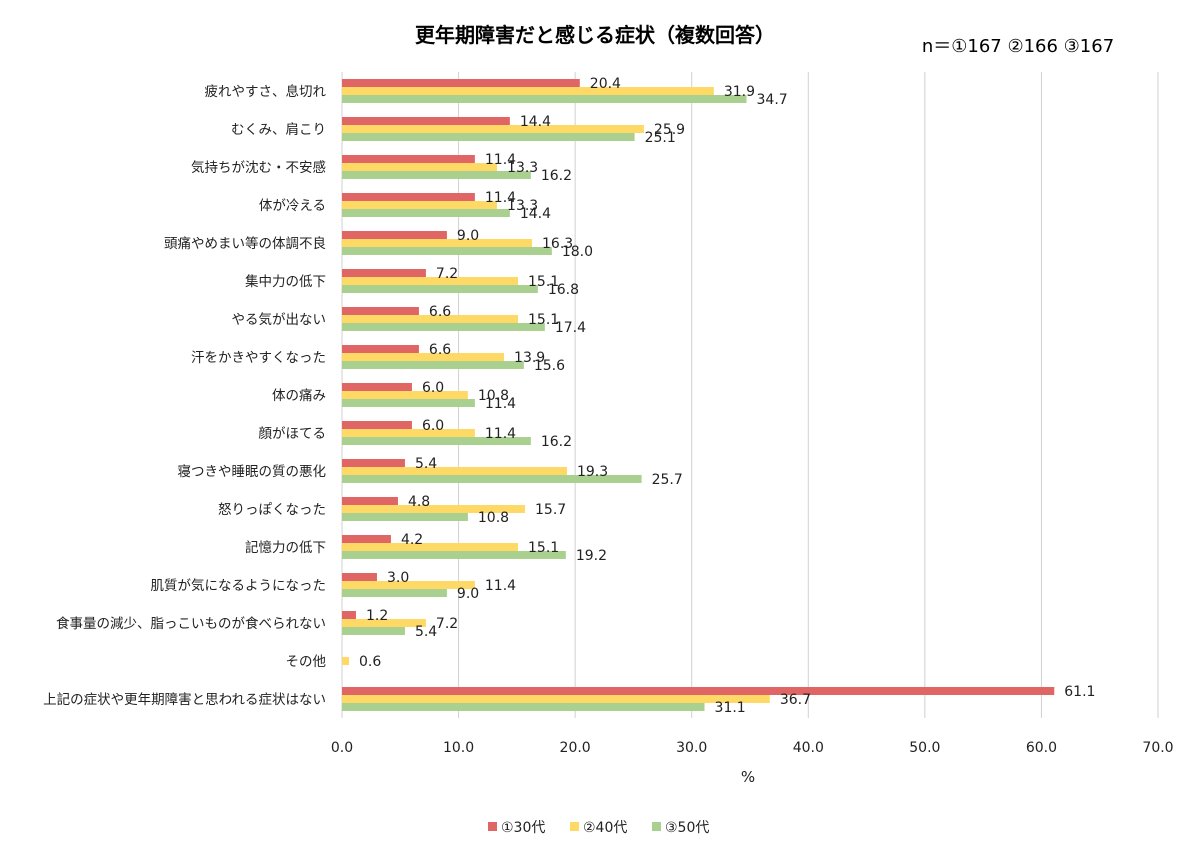  What do you see at coordinates (667, 480) in the screenshot?
I see `data-label: 25.7` at bounding box center [667, 480].